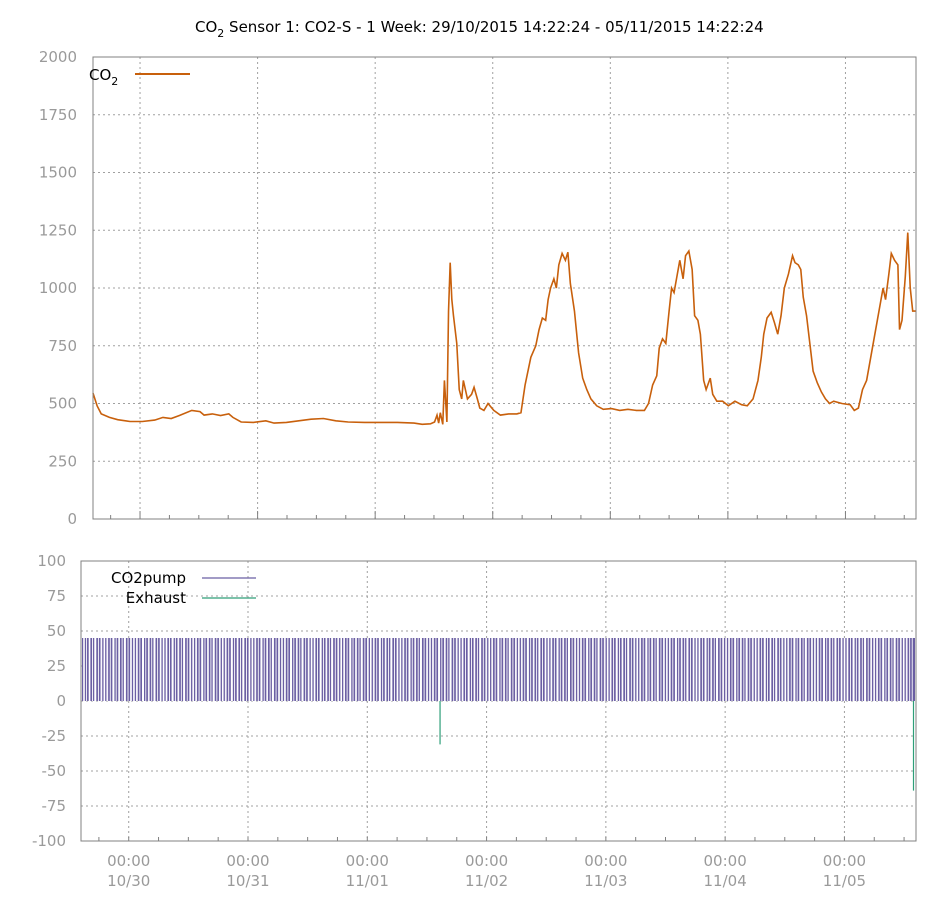  What do you see at coordinates (507, 515) in the screenshot?
I see `top-x-ticks` at bounding box center [507, 515].